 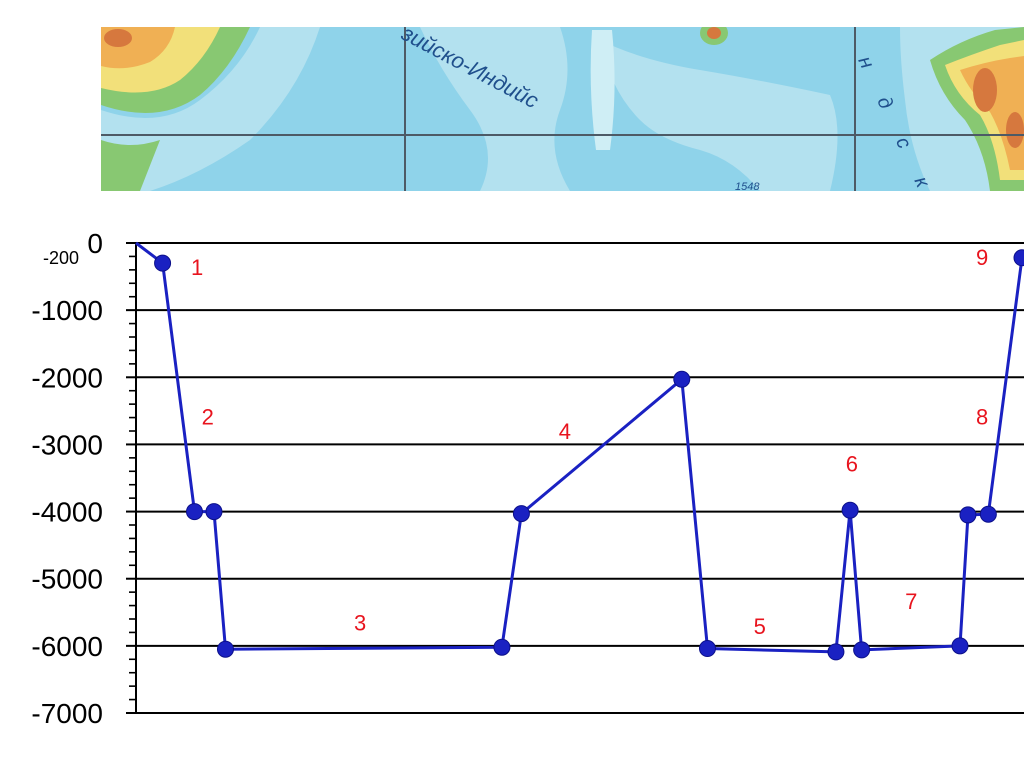 What do you see at coordinates (760, 626) in the screenshot?
I see `segment-label: 5` at bounding box center [760, 626].